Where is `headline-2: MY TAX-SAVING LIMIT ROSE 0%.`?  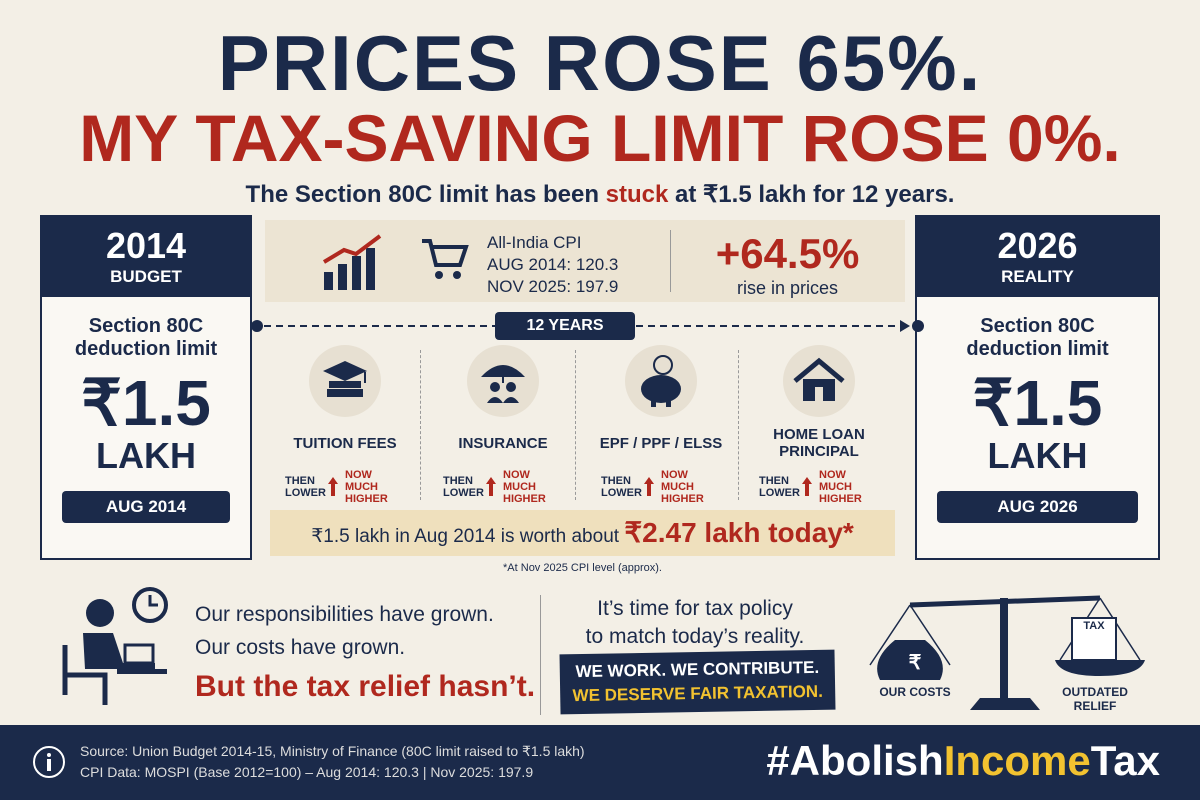
headline-2: MY TAX-SAVING LIMIT ROSE 0%. is located at coordinates (600, 138).